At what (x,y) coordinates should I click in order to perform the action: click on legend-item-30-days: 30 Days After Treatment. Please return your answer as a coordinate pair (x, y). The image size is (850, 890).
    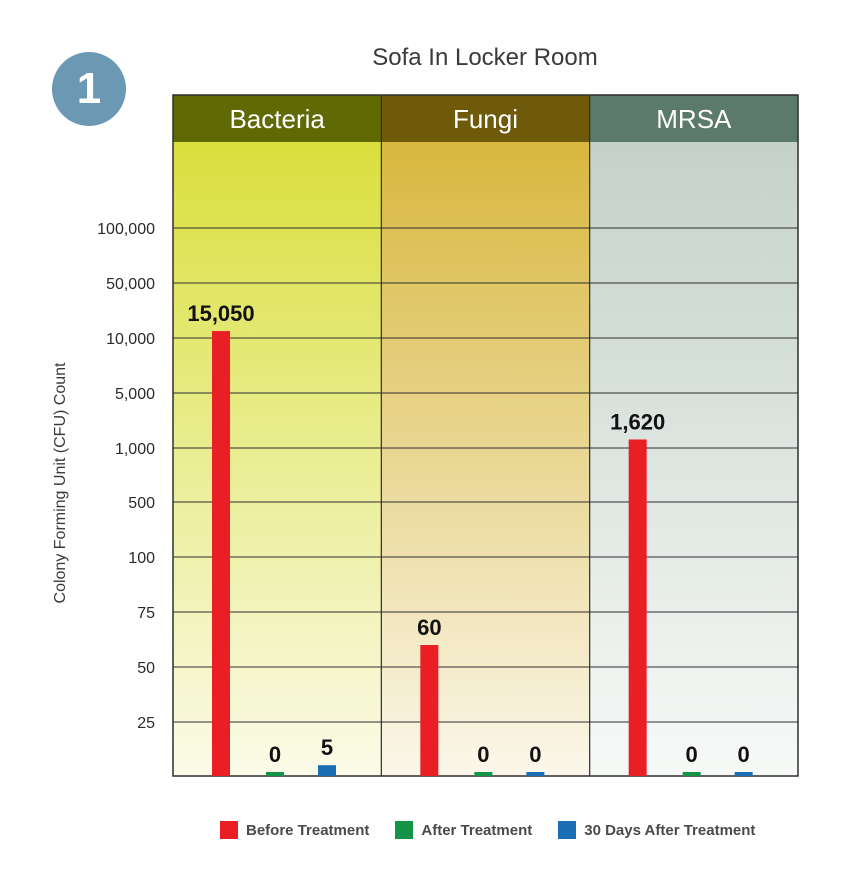
    Looking at the image, I should click on (656, 830).